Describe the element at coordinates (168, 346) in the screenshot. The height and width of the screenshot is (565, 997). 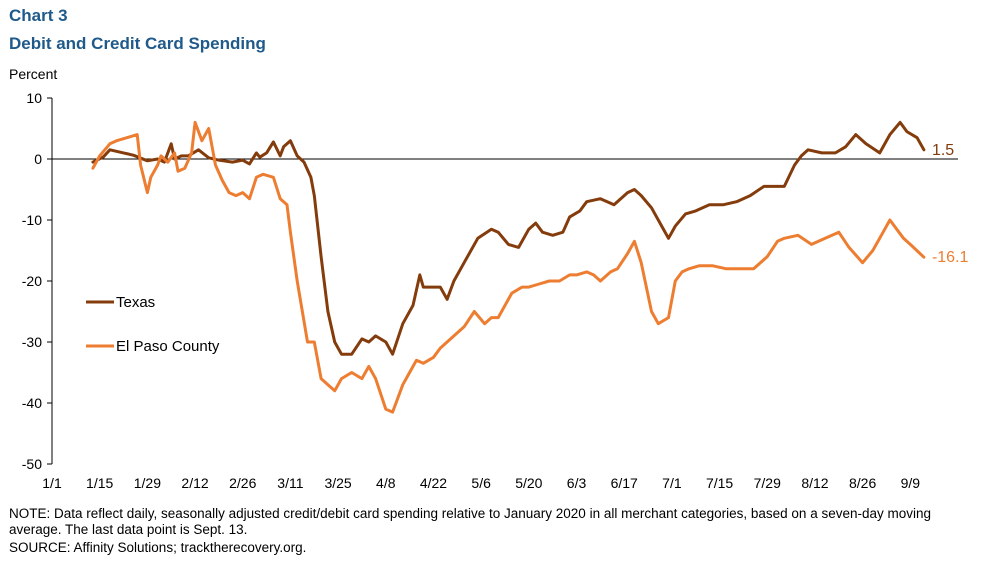
I see `legend-label-el-paso: El Paso County` at that location.